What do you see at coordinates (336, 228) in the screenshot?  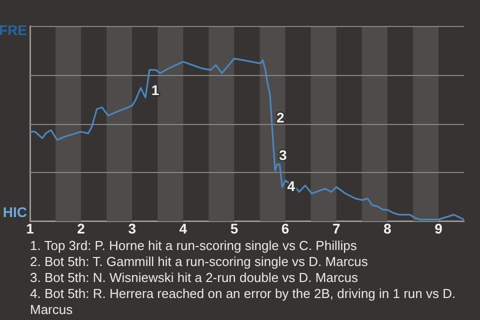 I see `x-tick-label: 7` at bounding box center [336, 228].